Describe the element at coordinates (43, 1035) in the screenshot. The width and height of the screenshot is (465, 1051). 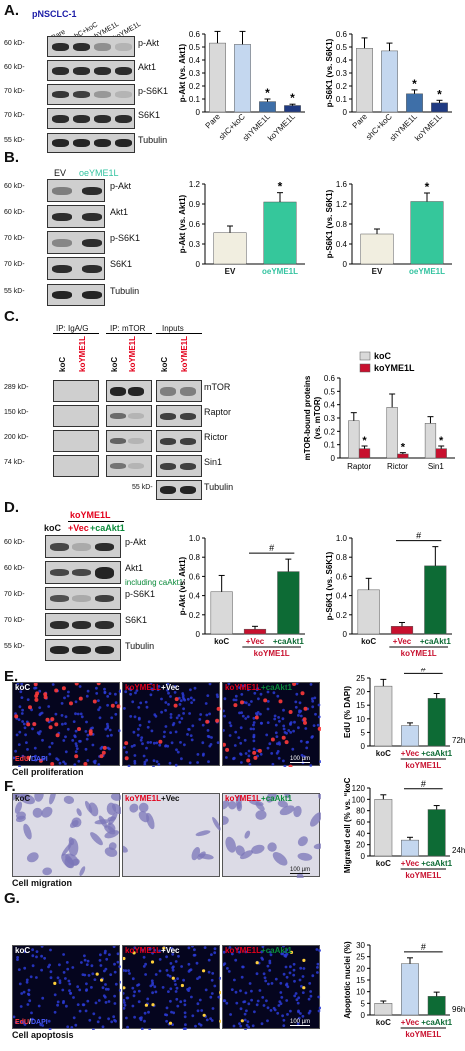
I see `caption-apoptosis: Cell apoptosis` at that location.